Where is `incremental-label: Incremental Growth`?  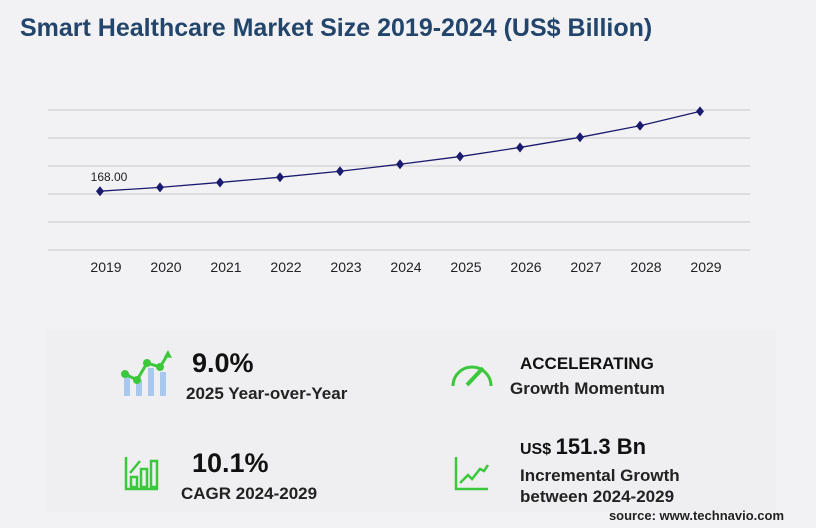 incremental-label: Incremental Growth is located at coordinates (600, 475).